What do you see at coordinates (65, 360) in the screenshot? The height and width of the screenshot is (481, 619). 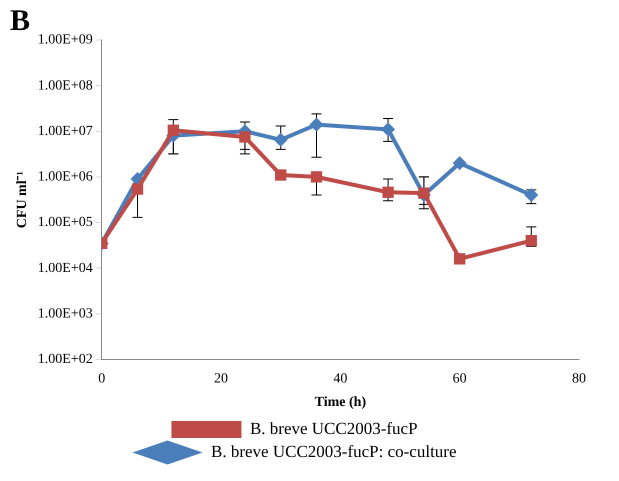 I see `y-tick-label: 1.00E+02` at bounding box center [65, 360].